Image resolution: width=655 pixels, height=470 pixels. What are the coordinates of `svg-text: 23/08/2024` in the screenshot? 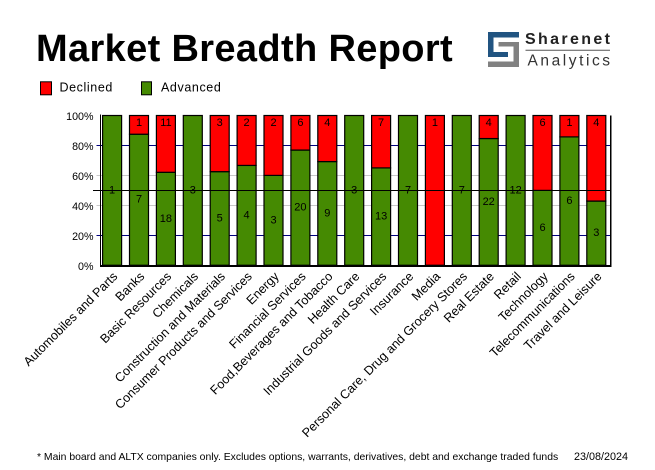 It's located at (601, 457).